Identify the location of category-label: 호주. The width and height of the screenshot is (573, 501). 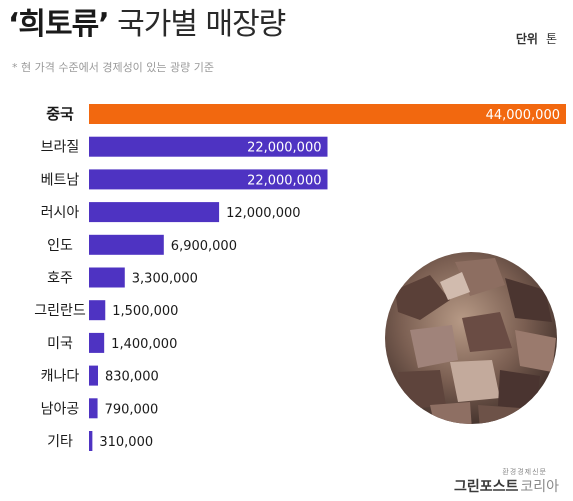
(60, 279).